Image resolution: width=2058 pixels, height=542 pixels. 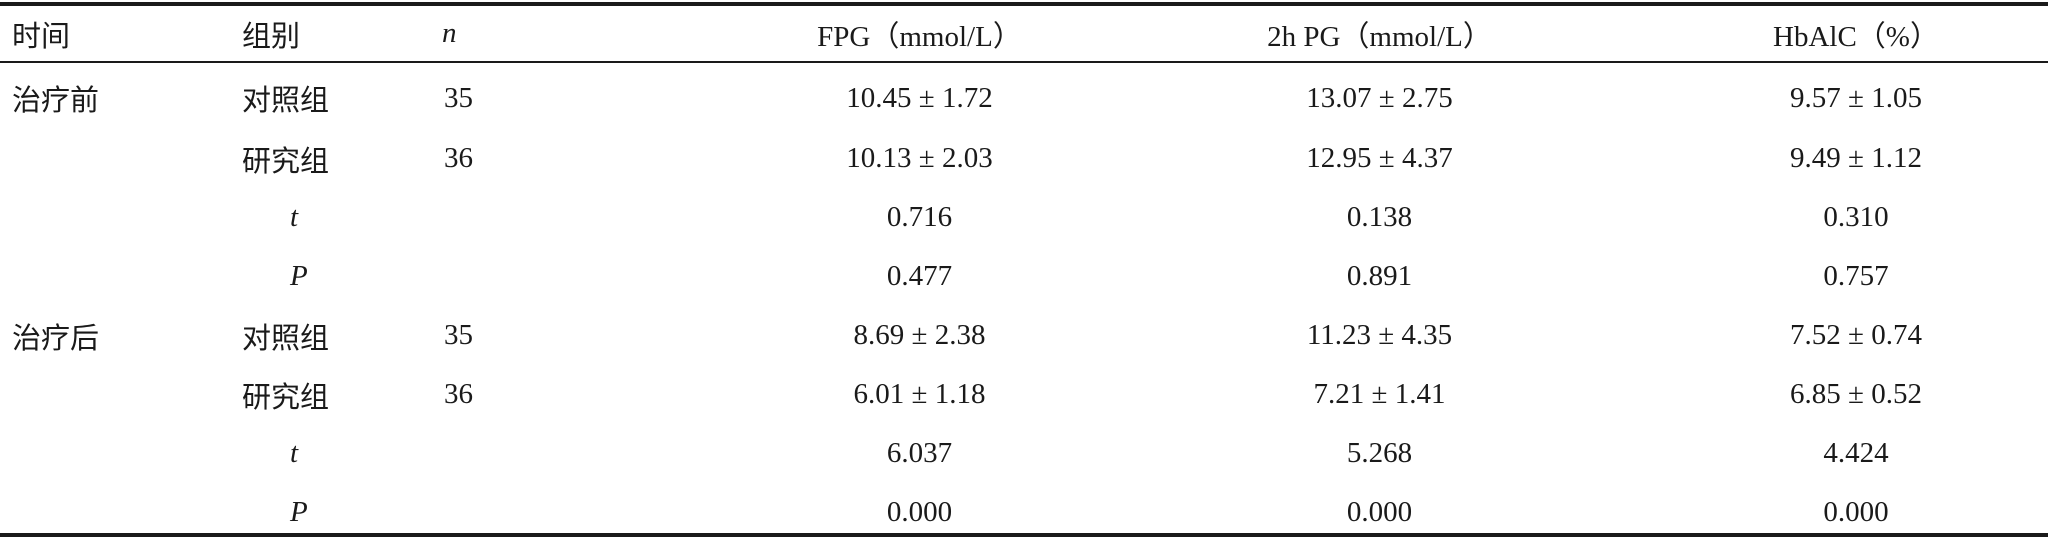 I want to click on cell-hba1c: 6.85 ± 0.52, so click(x=1856, y=394).